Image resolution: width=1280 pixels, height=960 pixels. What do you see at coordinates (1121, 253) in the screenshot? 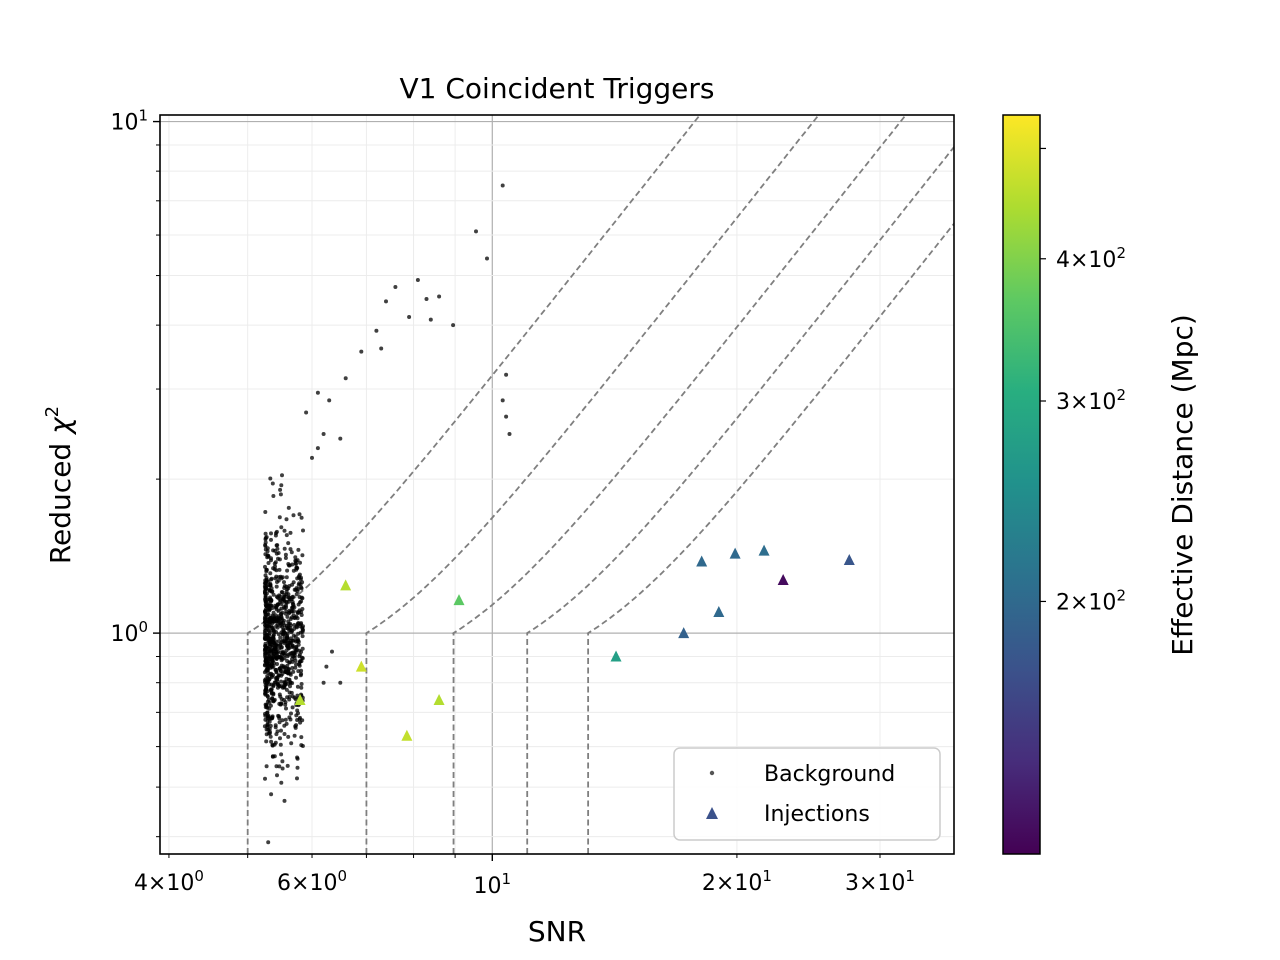
I see `colorbar-tick-label-exponent: 2` at bounding box center [1121, 253].